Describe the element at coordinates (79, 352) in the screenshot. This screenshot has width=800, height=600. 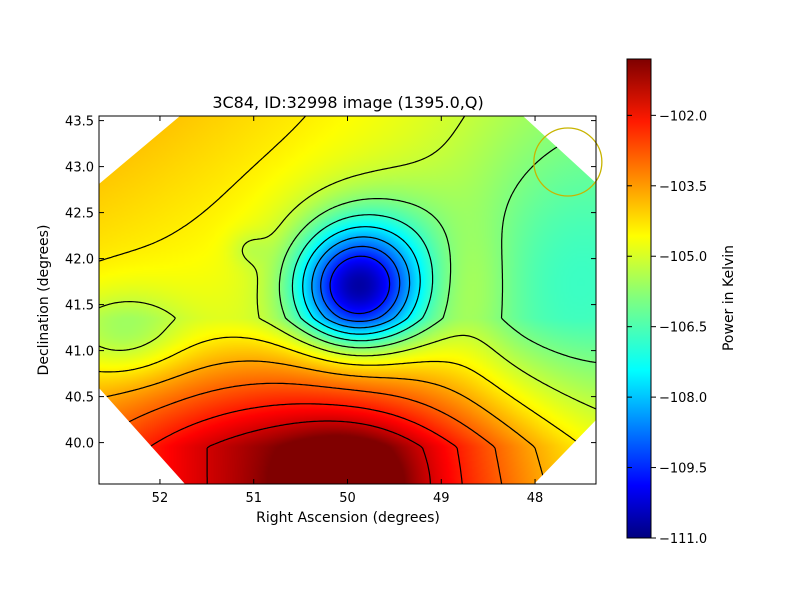
I see `y-tick-label: 41.0` at that location.